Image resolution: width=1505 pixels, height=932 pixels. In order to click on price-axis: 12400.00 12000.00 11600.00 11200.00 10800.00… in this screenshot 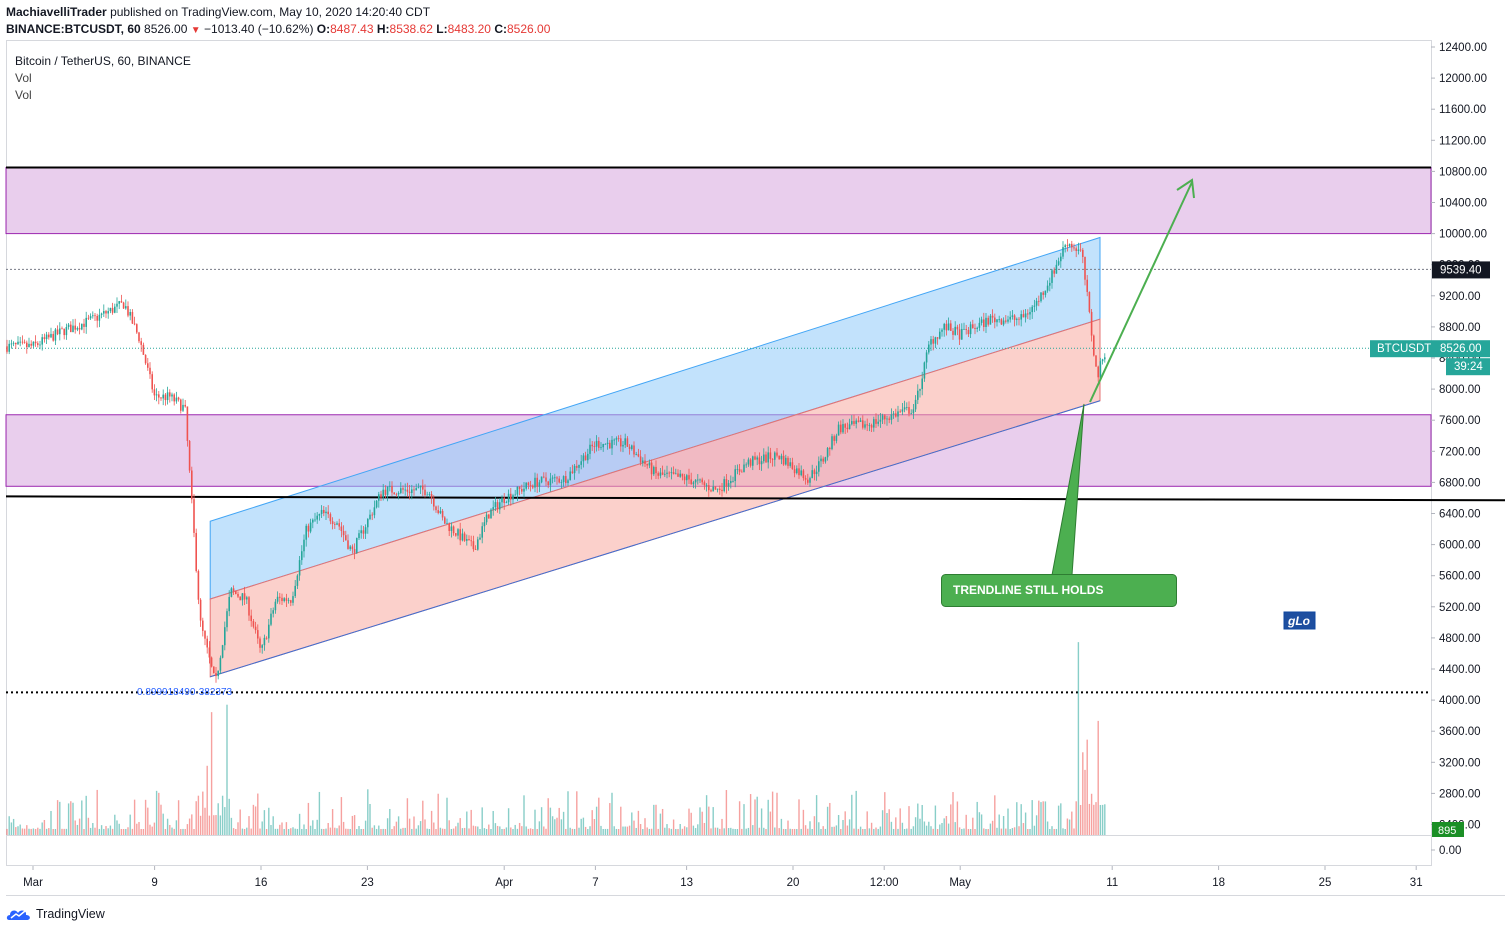, I will do `click(1459, 449)`.